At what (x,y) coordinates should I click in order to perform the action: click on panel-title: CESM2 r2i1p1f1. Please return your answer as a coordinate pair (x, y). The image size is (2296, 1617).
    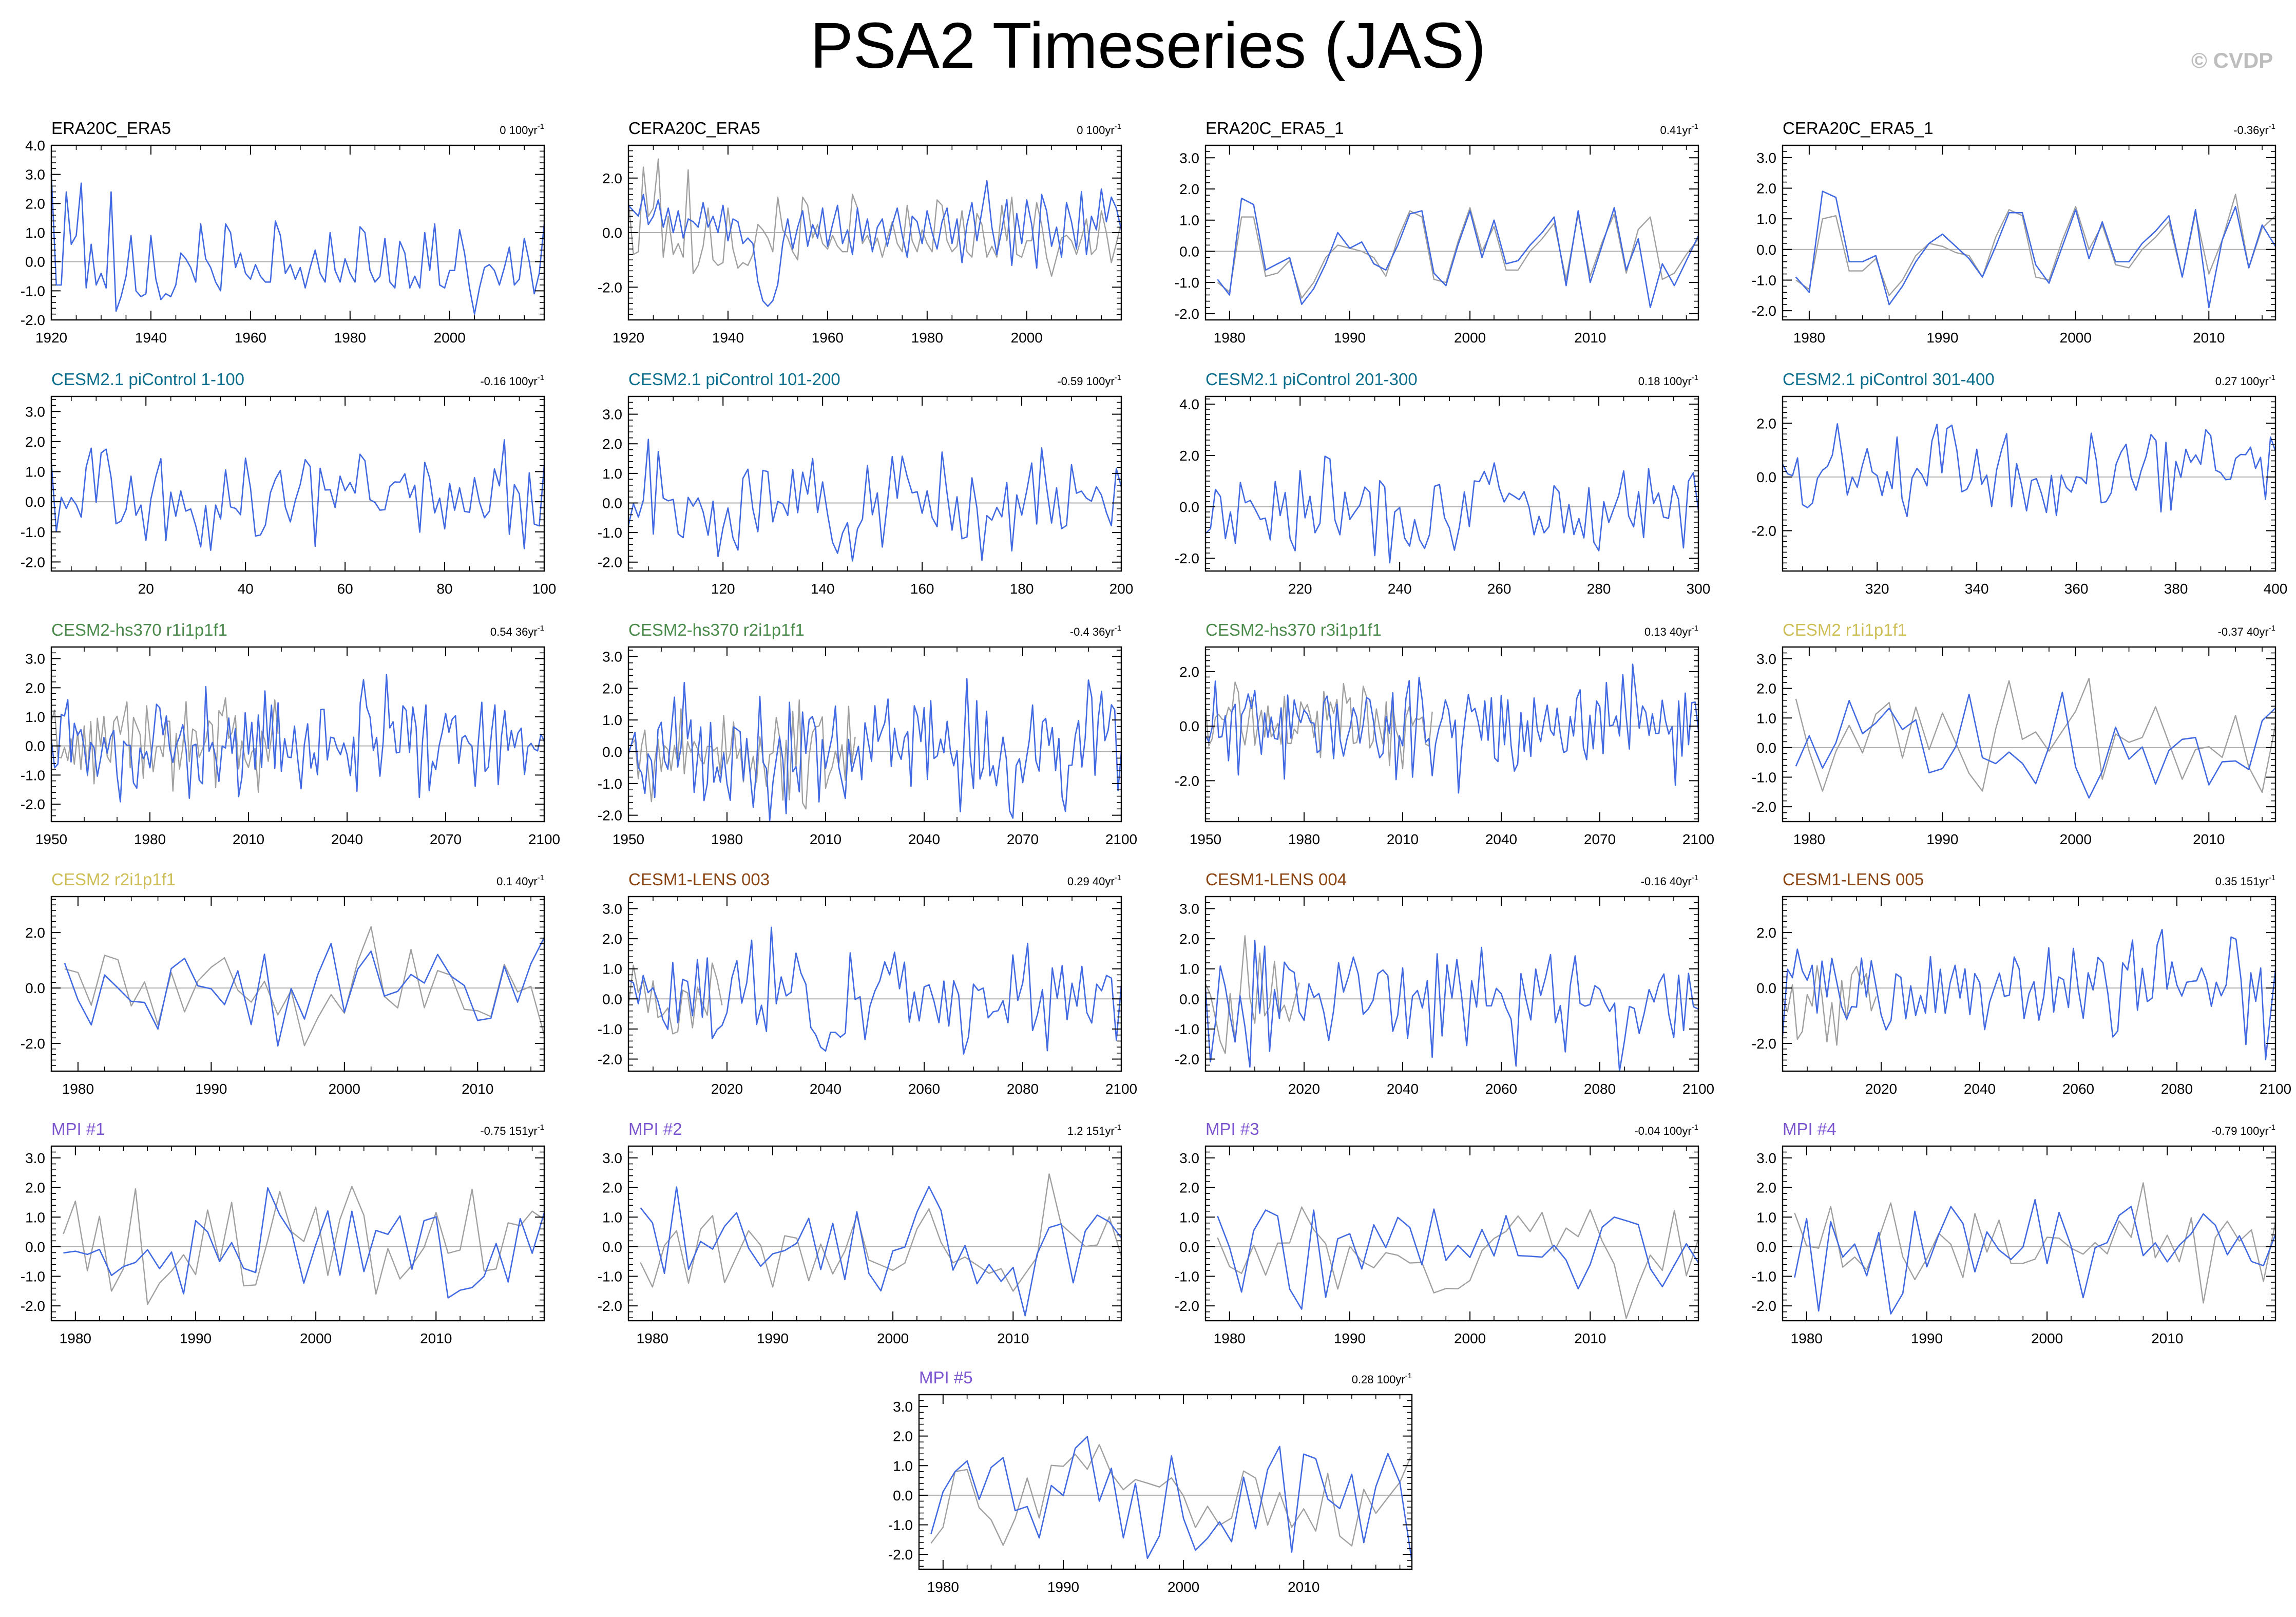
    Looking at the image, I should click on (113, 880).